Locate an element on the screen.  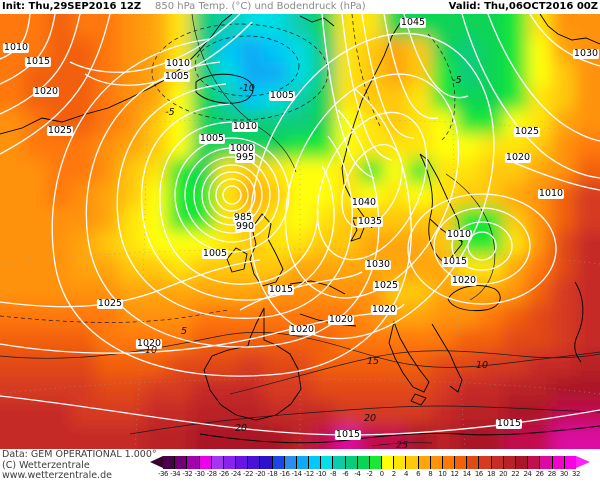
colorbar-tick: -14 is located at coordinates (296, 474).